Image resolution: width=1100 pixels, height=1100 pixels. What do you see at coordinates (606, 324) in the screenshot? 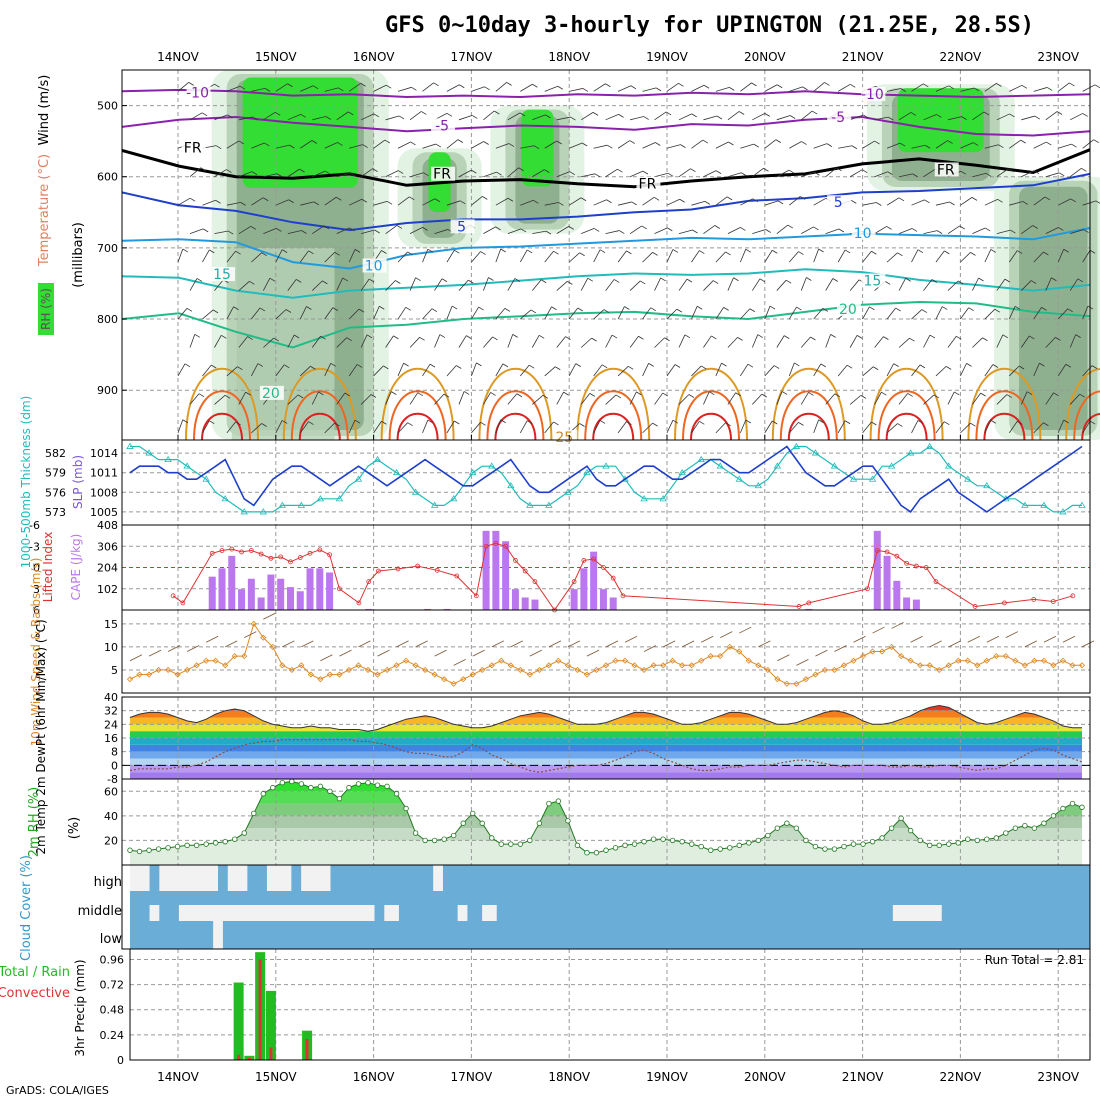
I see `isotherm-line` at bounding box center [606, 324].